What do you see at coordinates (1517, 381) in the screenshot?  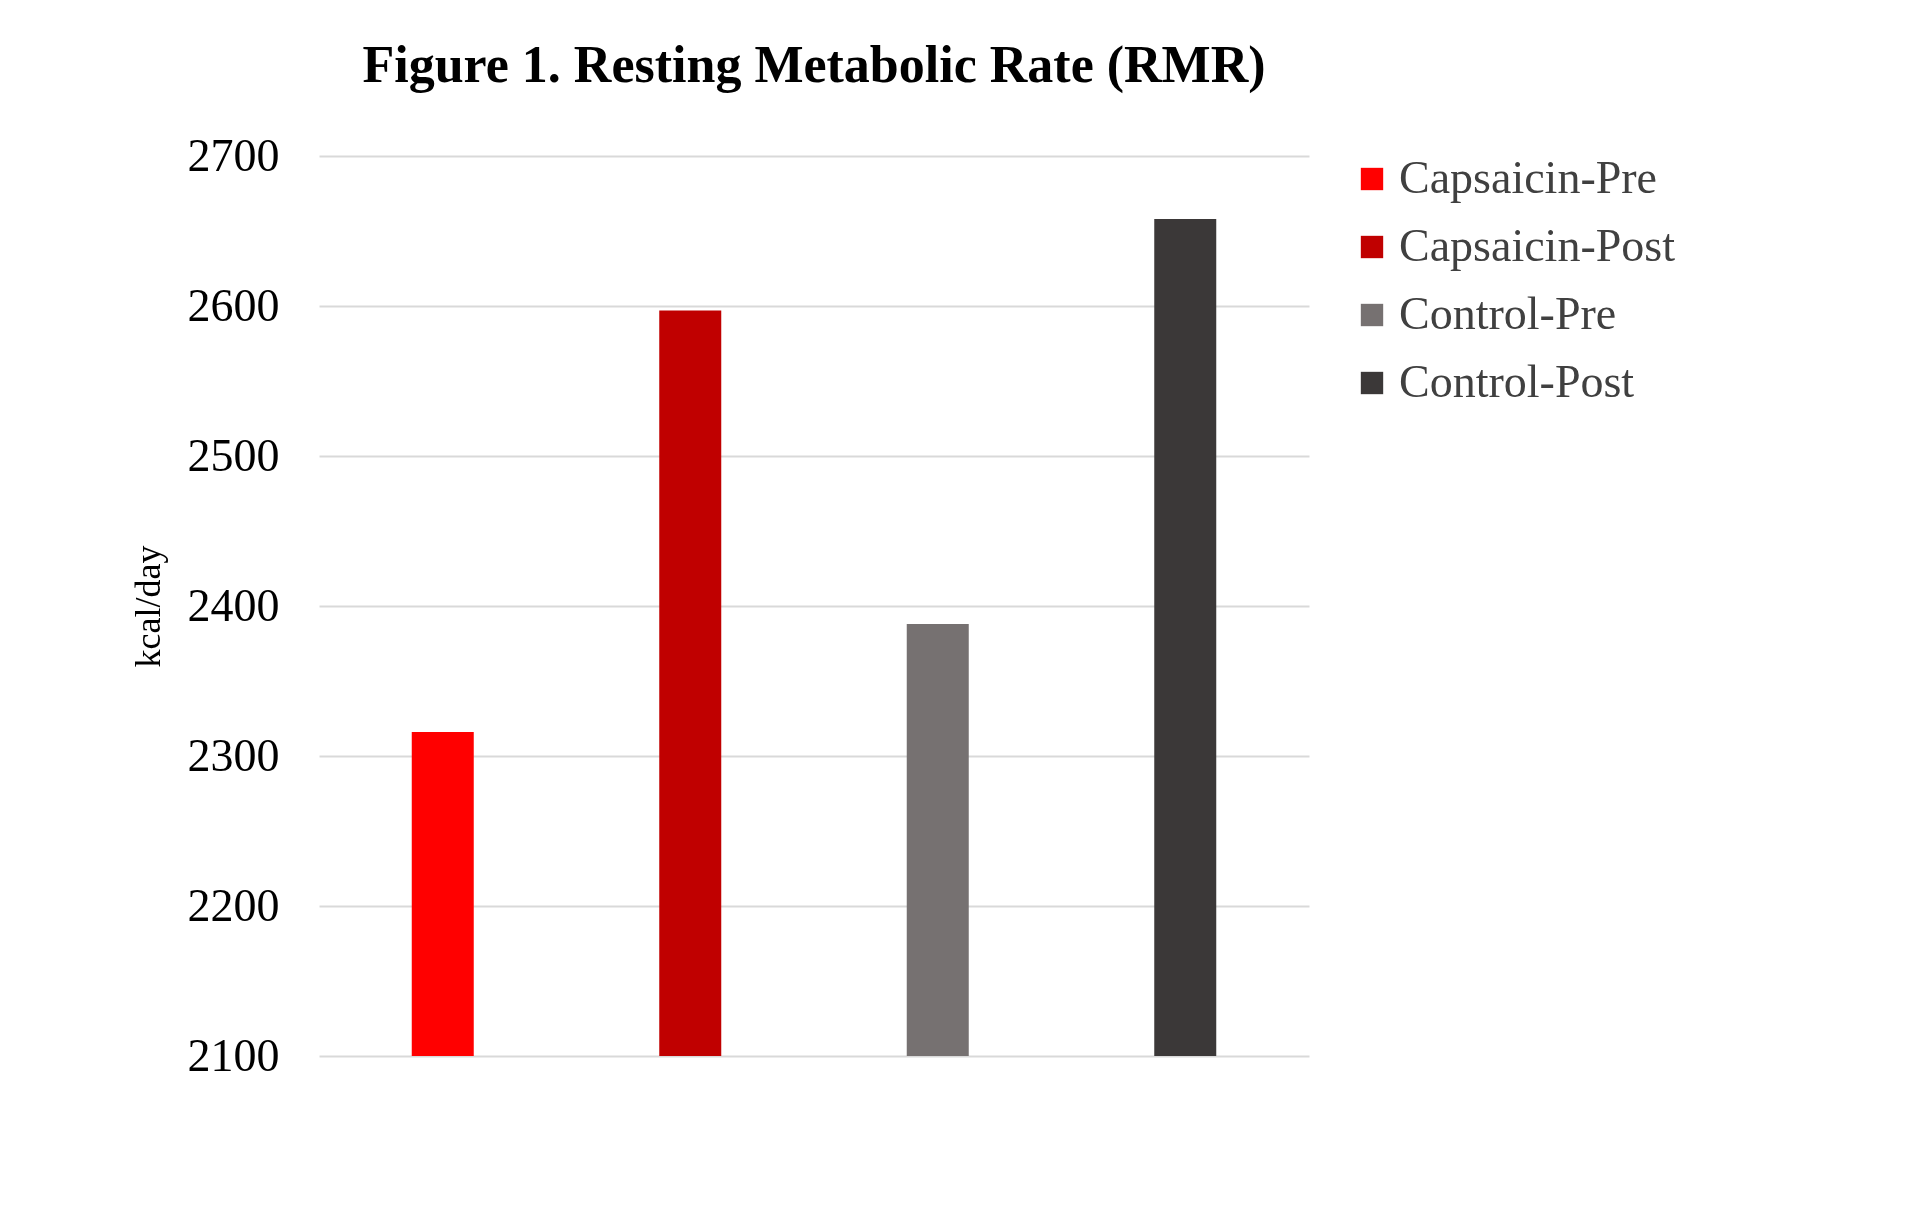 I see `legend-label: Control-Post` at bounding box center [1517, 381].